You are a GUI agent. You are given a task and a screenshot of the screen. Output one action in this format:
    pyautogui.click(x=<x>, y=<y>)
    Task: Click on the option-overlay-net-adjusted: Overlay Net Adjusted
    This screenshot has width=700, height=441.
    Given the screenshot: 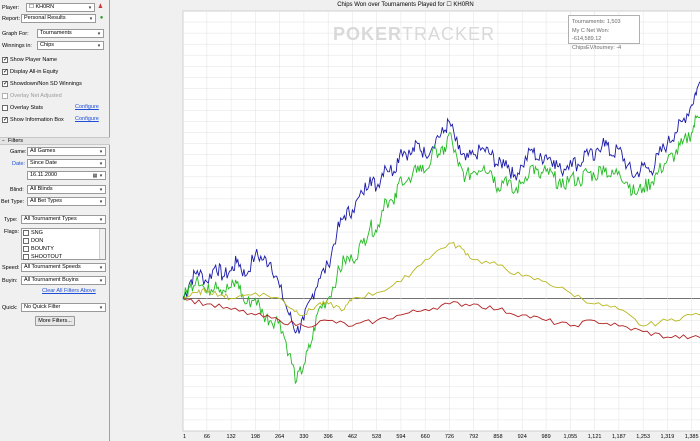 What is the action you would take?
    pyautogui.click(x=32, y=95)
    